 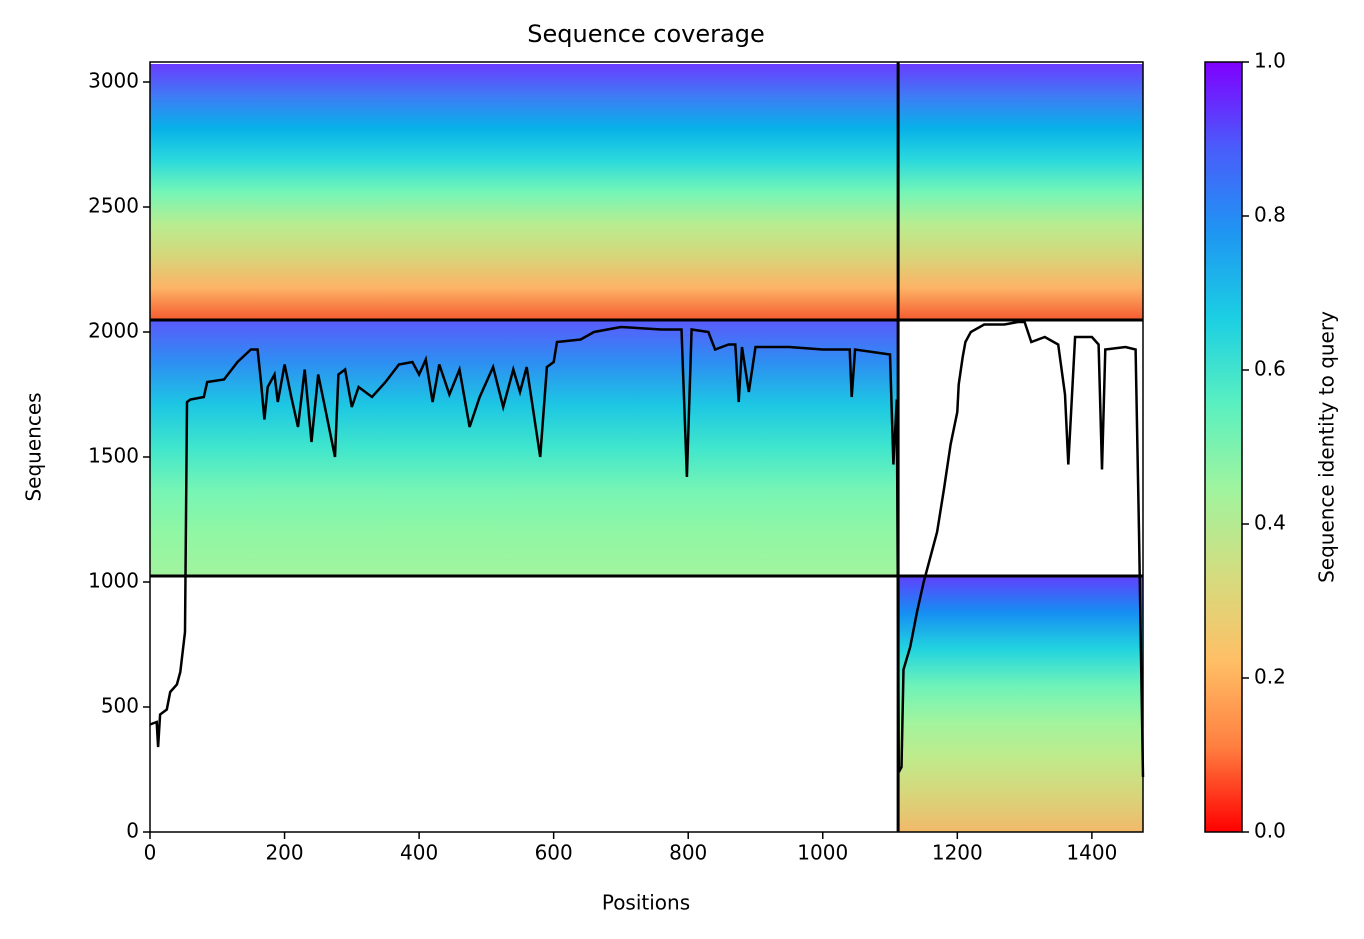 I want to click on y-tick-label: 500, so click(x=120, y=706).